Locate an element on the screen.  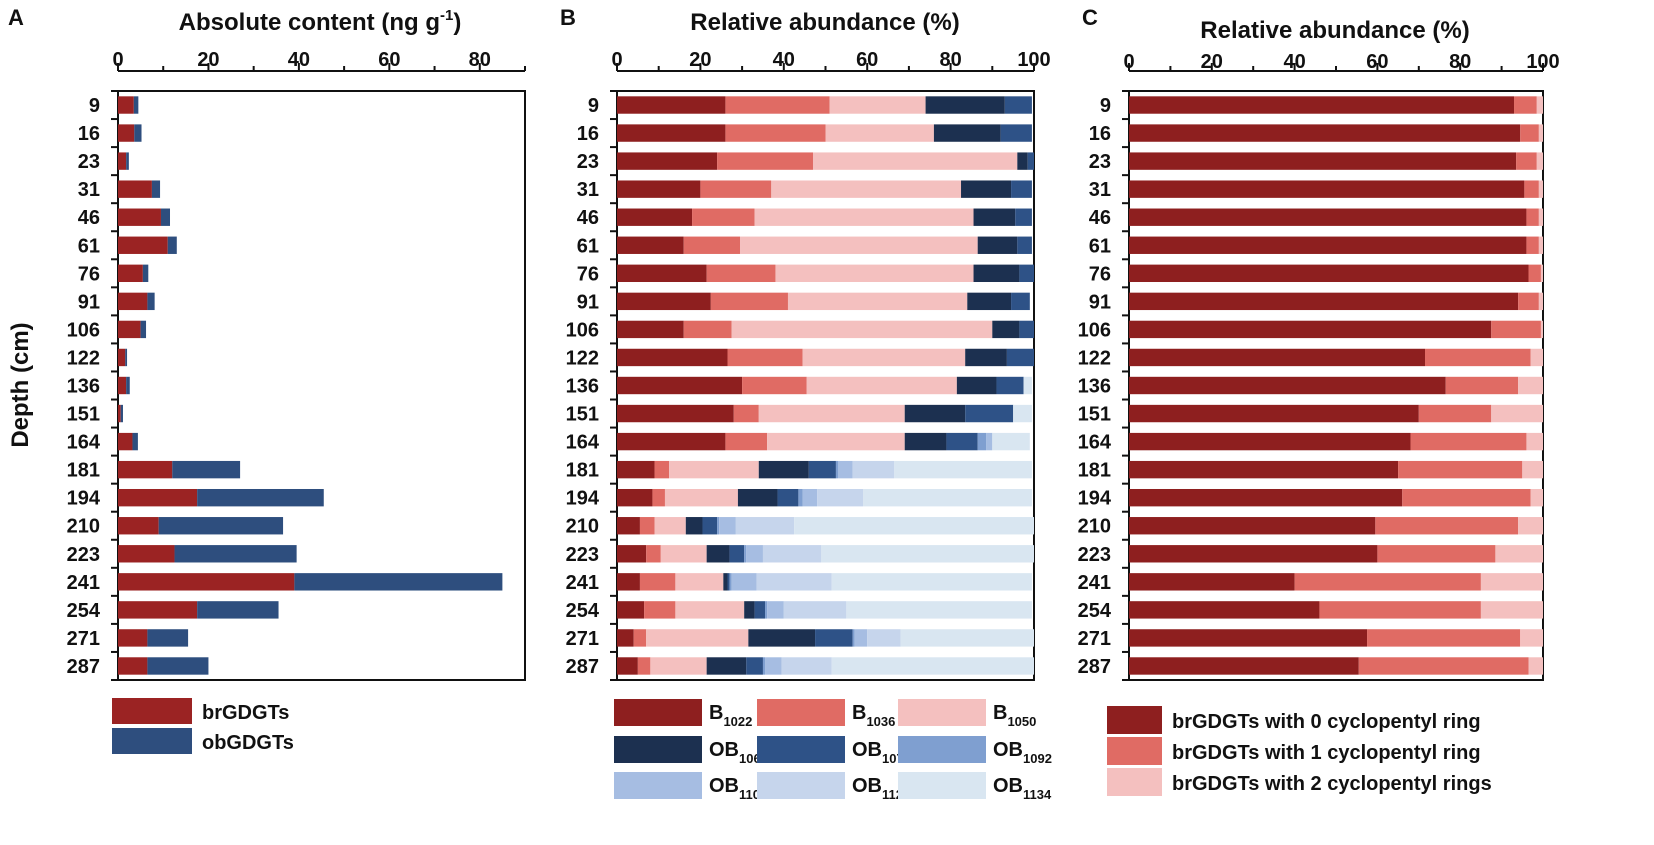
depth-label: 106 is located at coordinates (582, 330).